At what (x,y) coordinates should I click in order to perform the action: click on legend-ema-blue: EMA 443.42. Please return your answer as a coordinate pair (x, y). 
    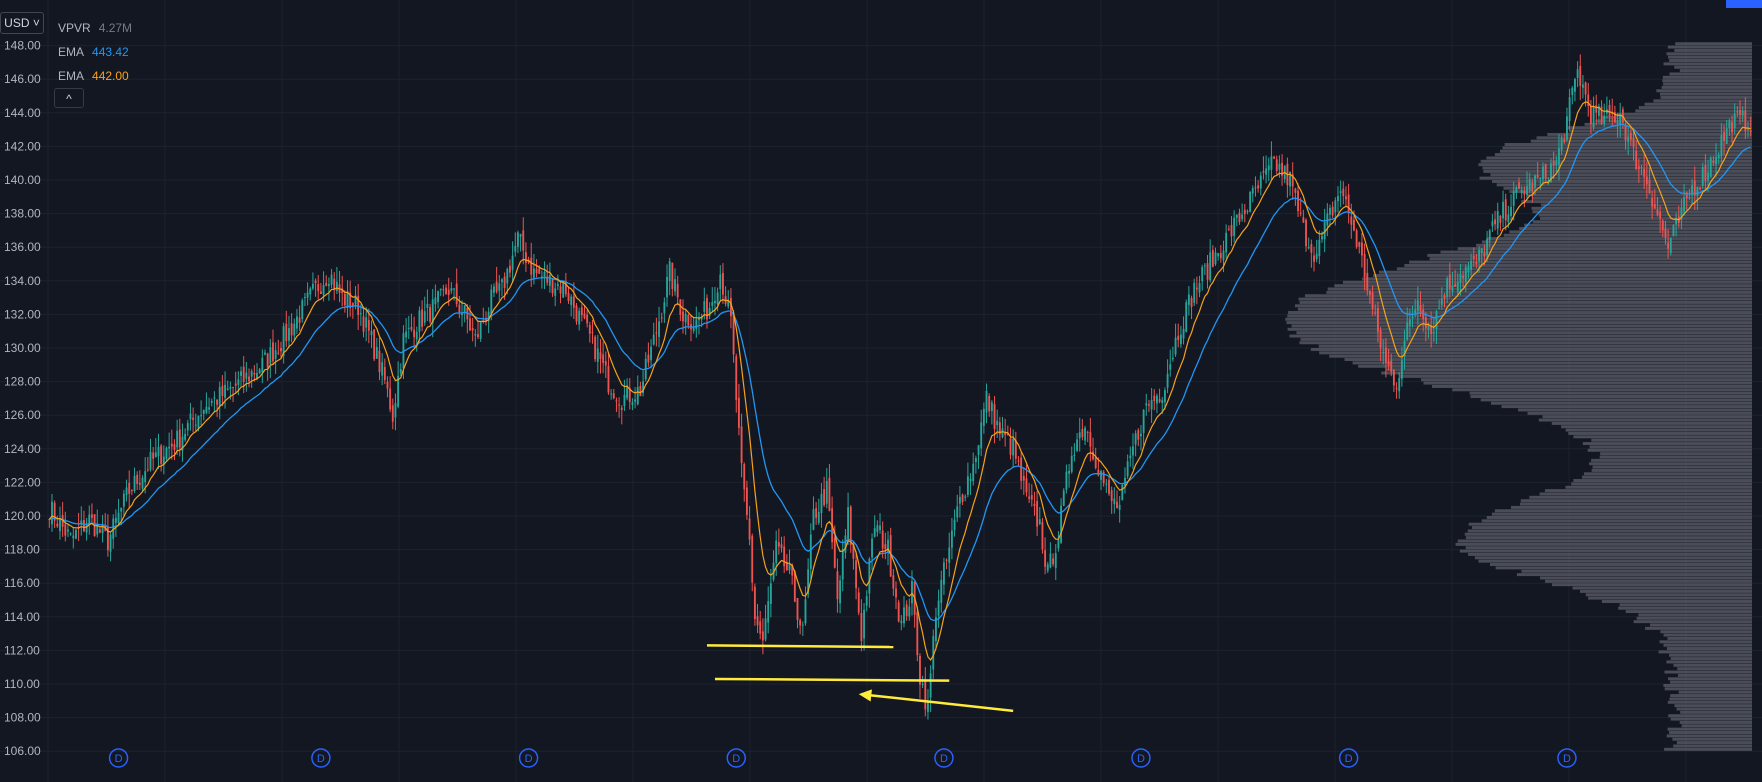
    Looking at the image, I should click on (95, 52).